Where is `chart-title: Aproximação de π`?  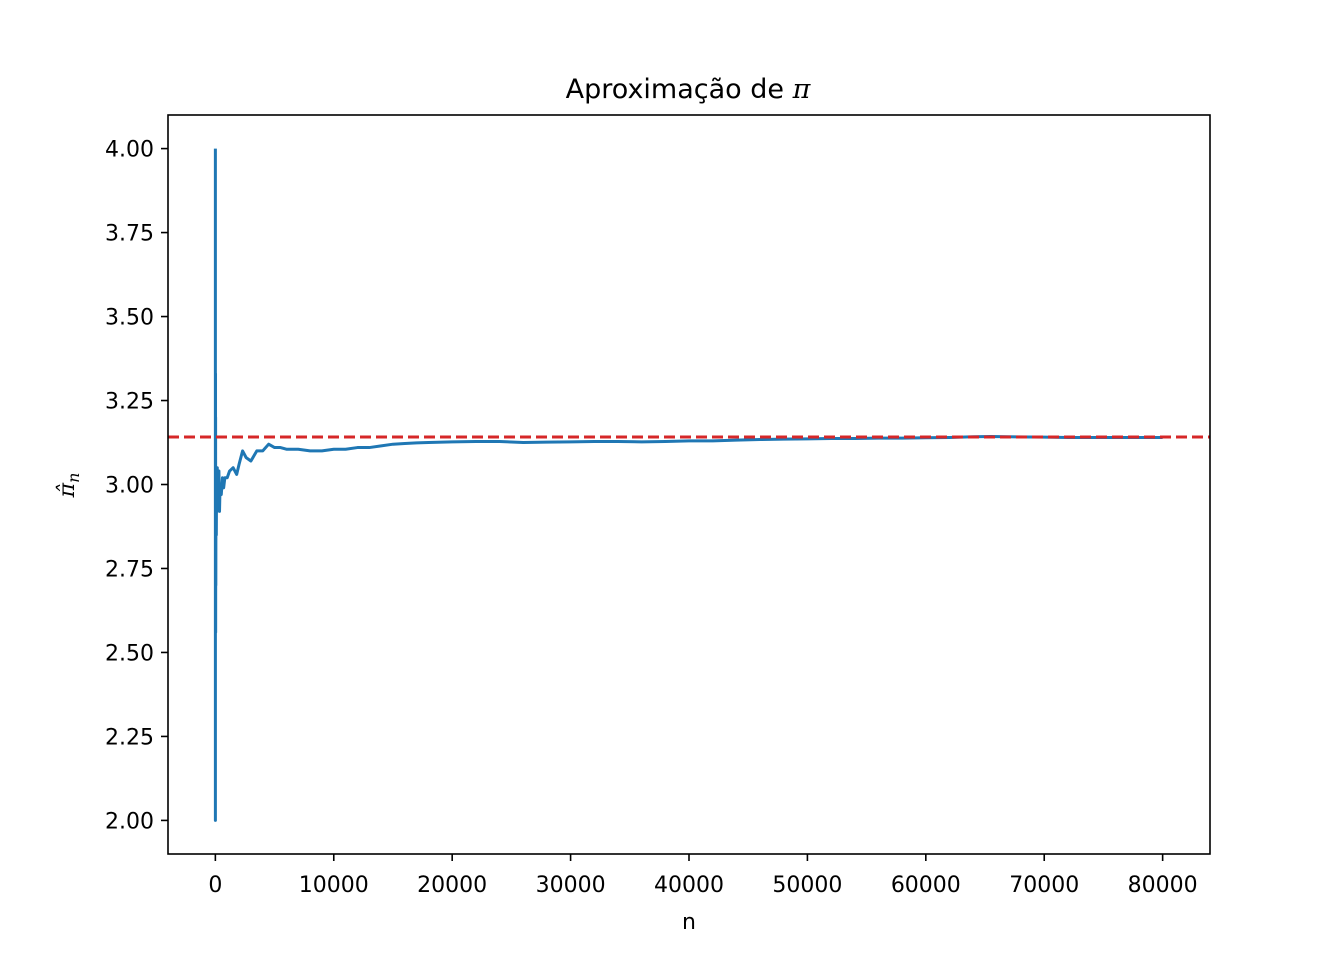 chart-title: Aproximação de π is located at coordinates (689, 89).